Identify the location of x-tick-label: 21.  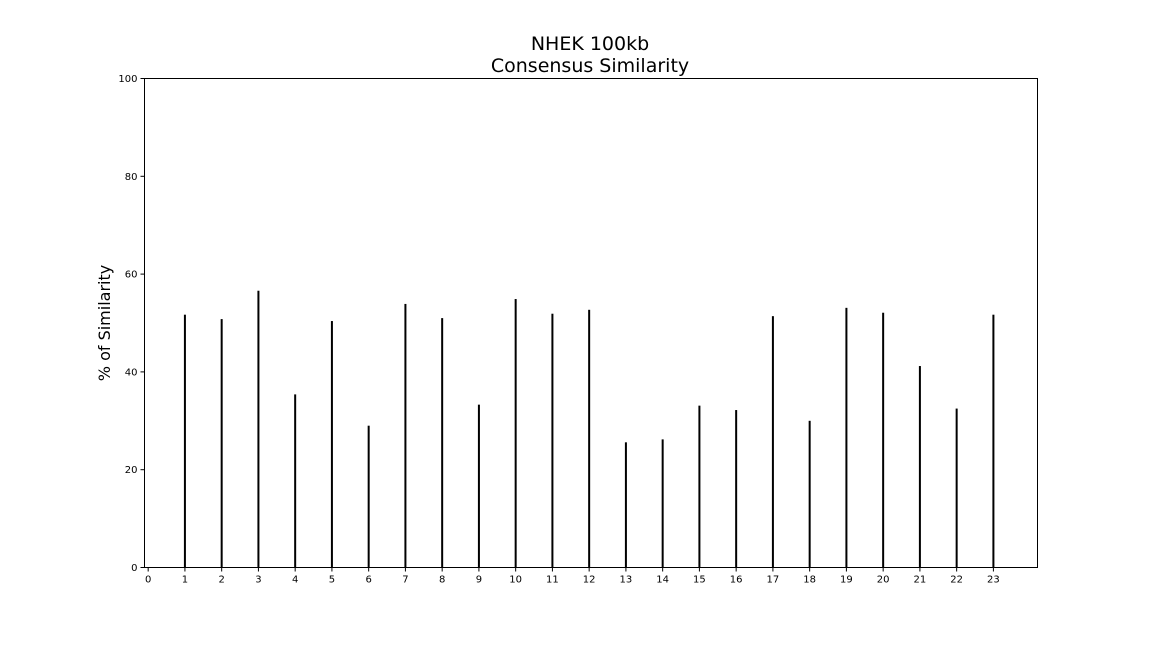
(920, 580).